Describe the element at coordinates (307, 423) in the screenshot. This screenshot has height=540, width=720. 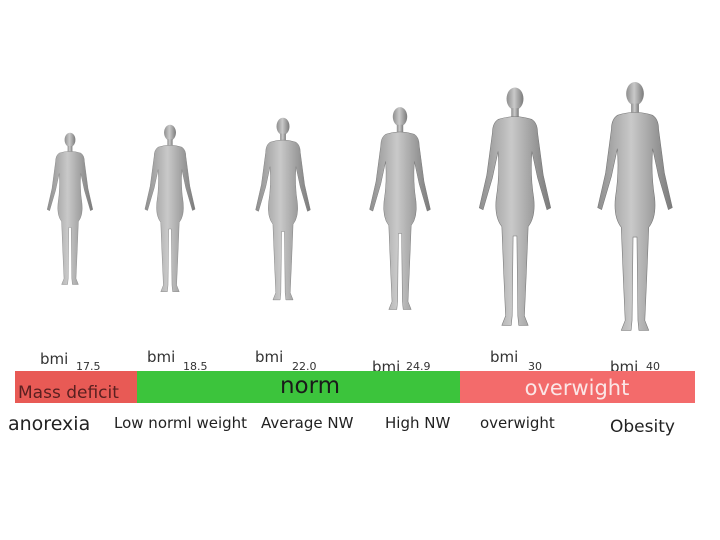
I see `category-label: Average NW` at that location.